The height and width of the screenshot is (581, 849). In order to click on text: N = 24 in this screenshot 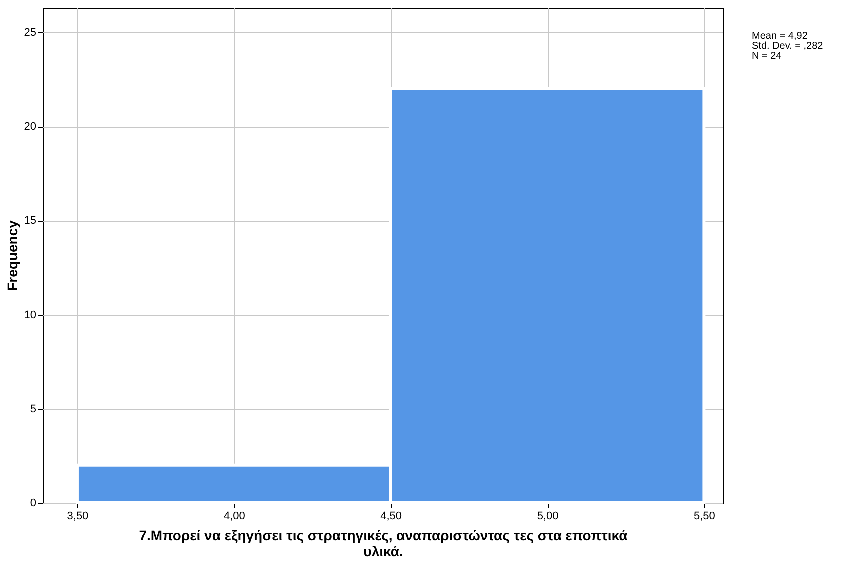, I will do `click(767, 56)`.